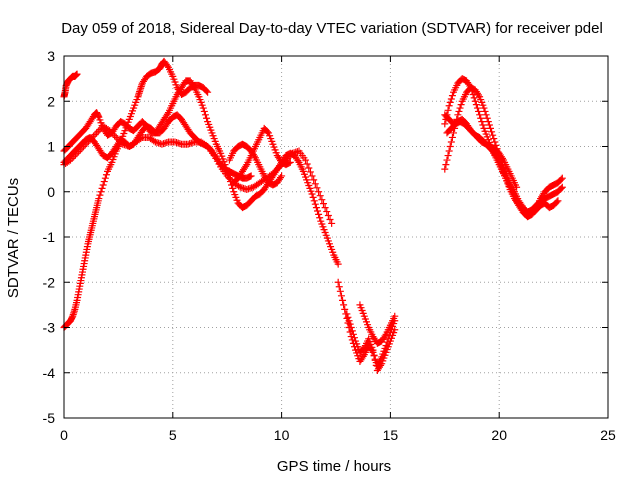 The width and height of the screenshot is (640, 480). Describe the element at coordinates (51, 101) in the screenshot. I see `y-tick-label: 2` at that location.